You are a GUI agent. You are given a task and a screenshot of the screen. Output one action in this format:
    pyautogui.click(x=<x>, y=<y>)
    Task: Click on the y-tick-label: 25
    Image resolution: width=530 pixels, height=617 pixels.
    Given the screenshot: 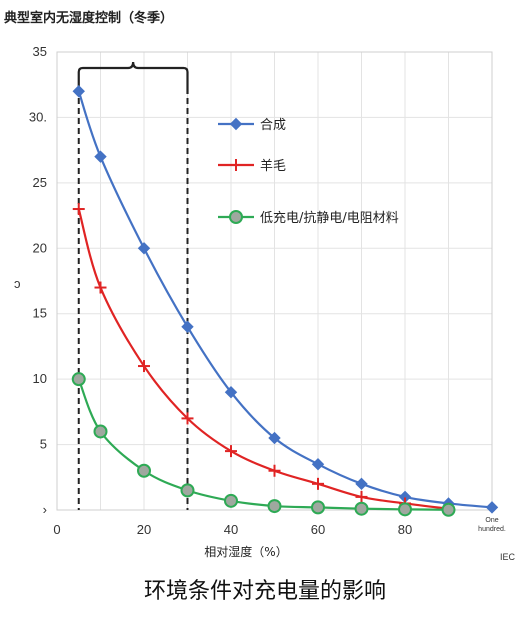 What is the action you would take?
    pyautogui.click(x=40, y=182)
    